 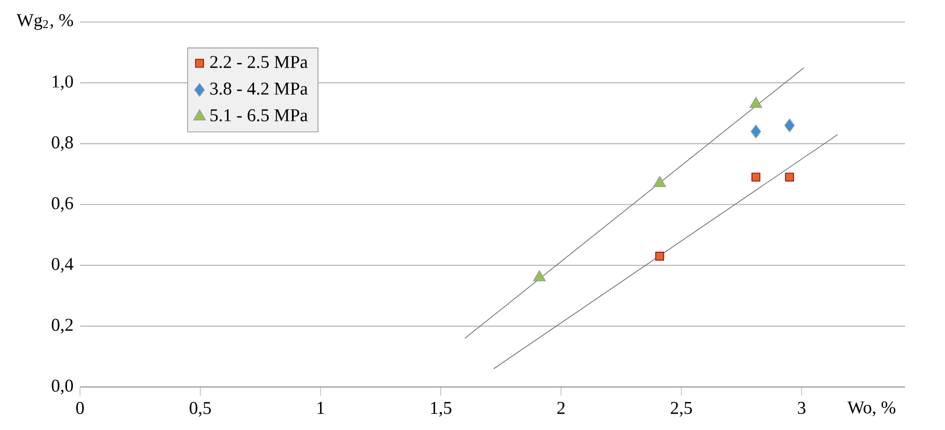 I want to click on x-tick-label: 2, so click(x=561, y=408).